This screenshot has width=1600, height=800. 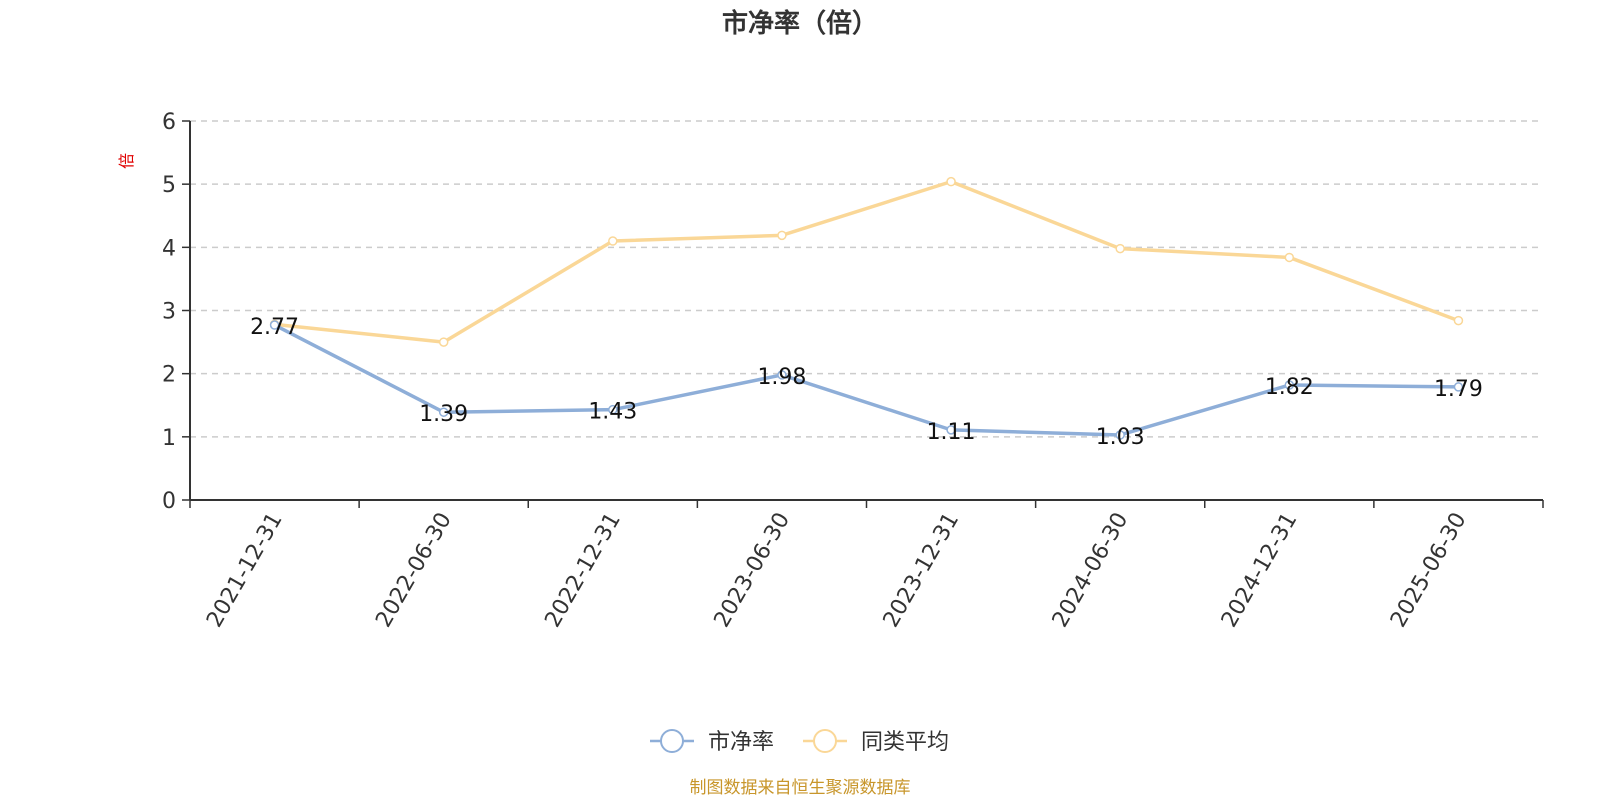 I want to click on data-source-note: 制图数据来自恒生聚源数据库, so click(x=800, y=788).